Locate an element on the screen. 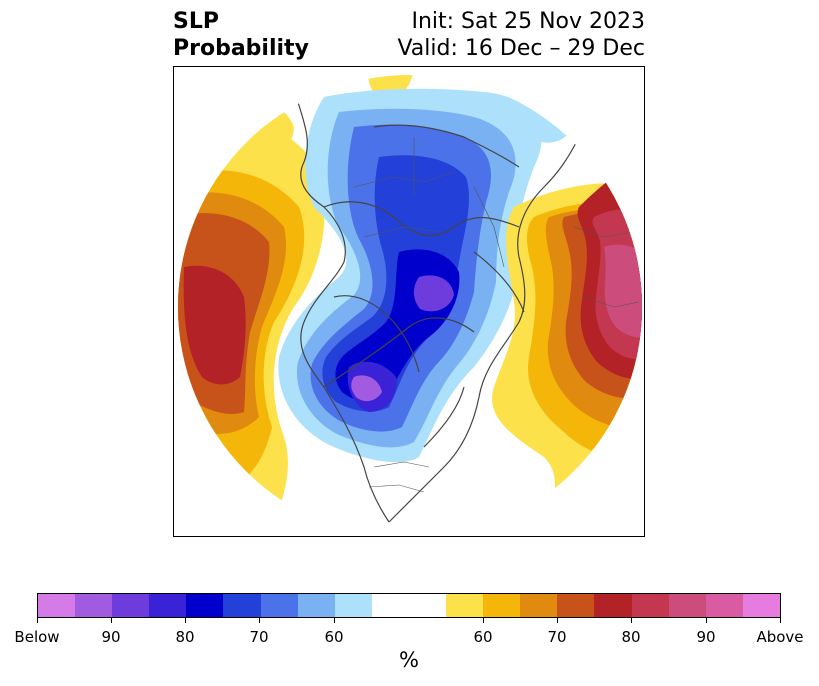 The width and height of the screenshot is (819, 686). colorbar-label-below: Below is located at coordinates (37, 637).